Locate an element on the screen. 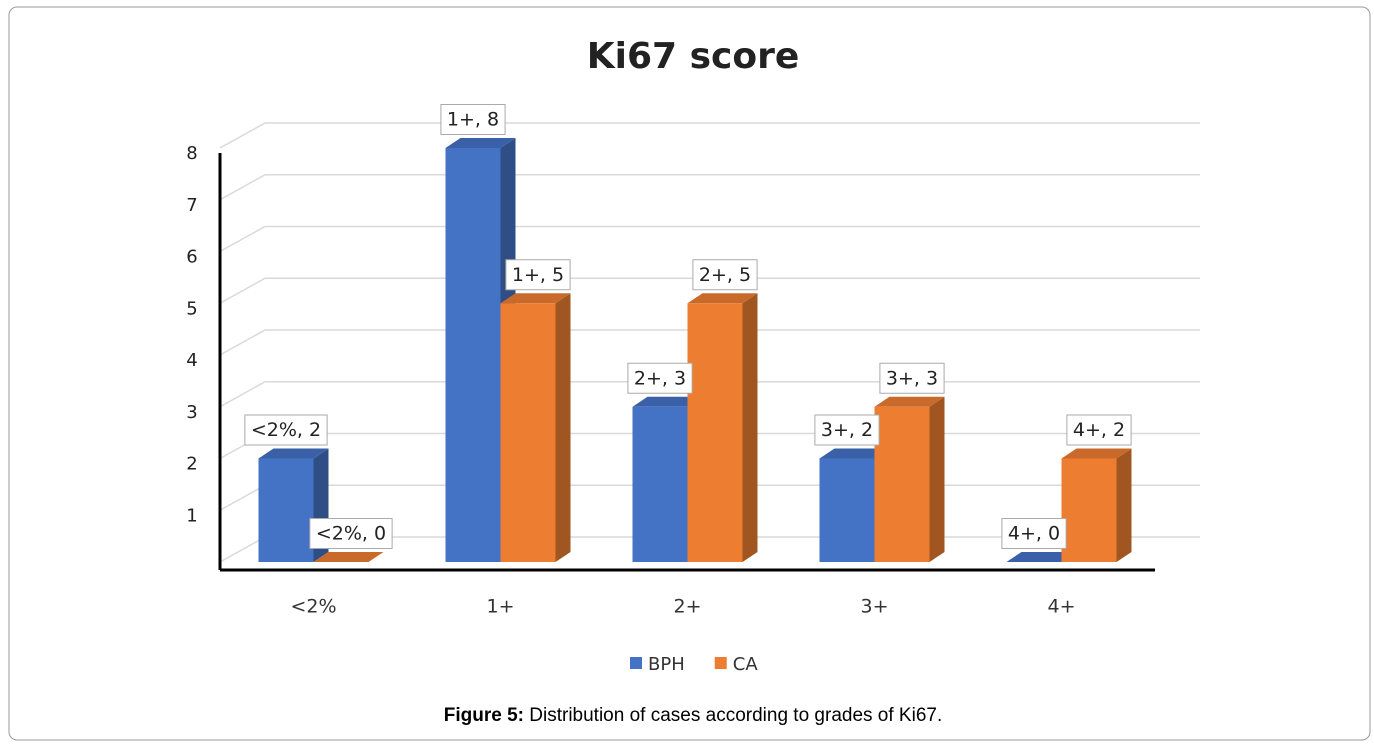 Image resolution: width=1374 pixels, height=751 pixels. data-label: 2+, 5 is located at coordinates (725, 275).